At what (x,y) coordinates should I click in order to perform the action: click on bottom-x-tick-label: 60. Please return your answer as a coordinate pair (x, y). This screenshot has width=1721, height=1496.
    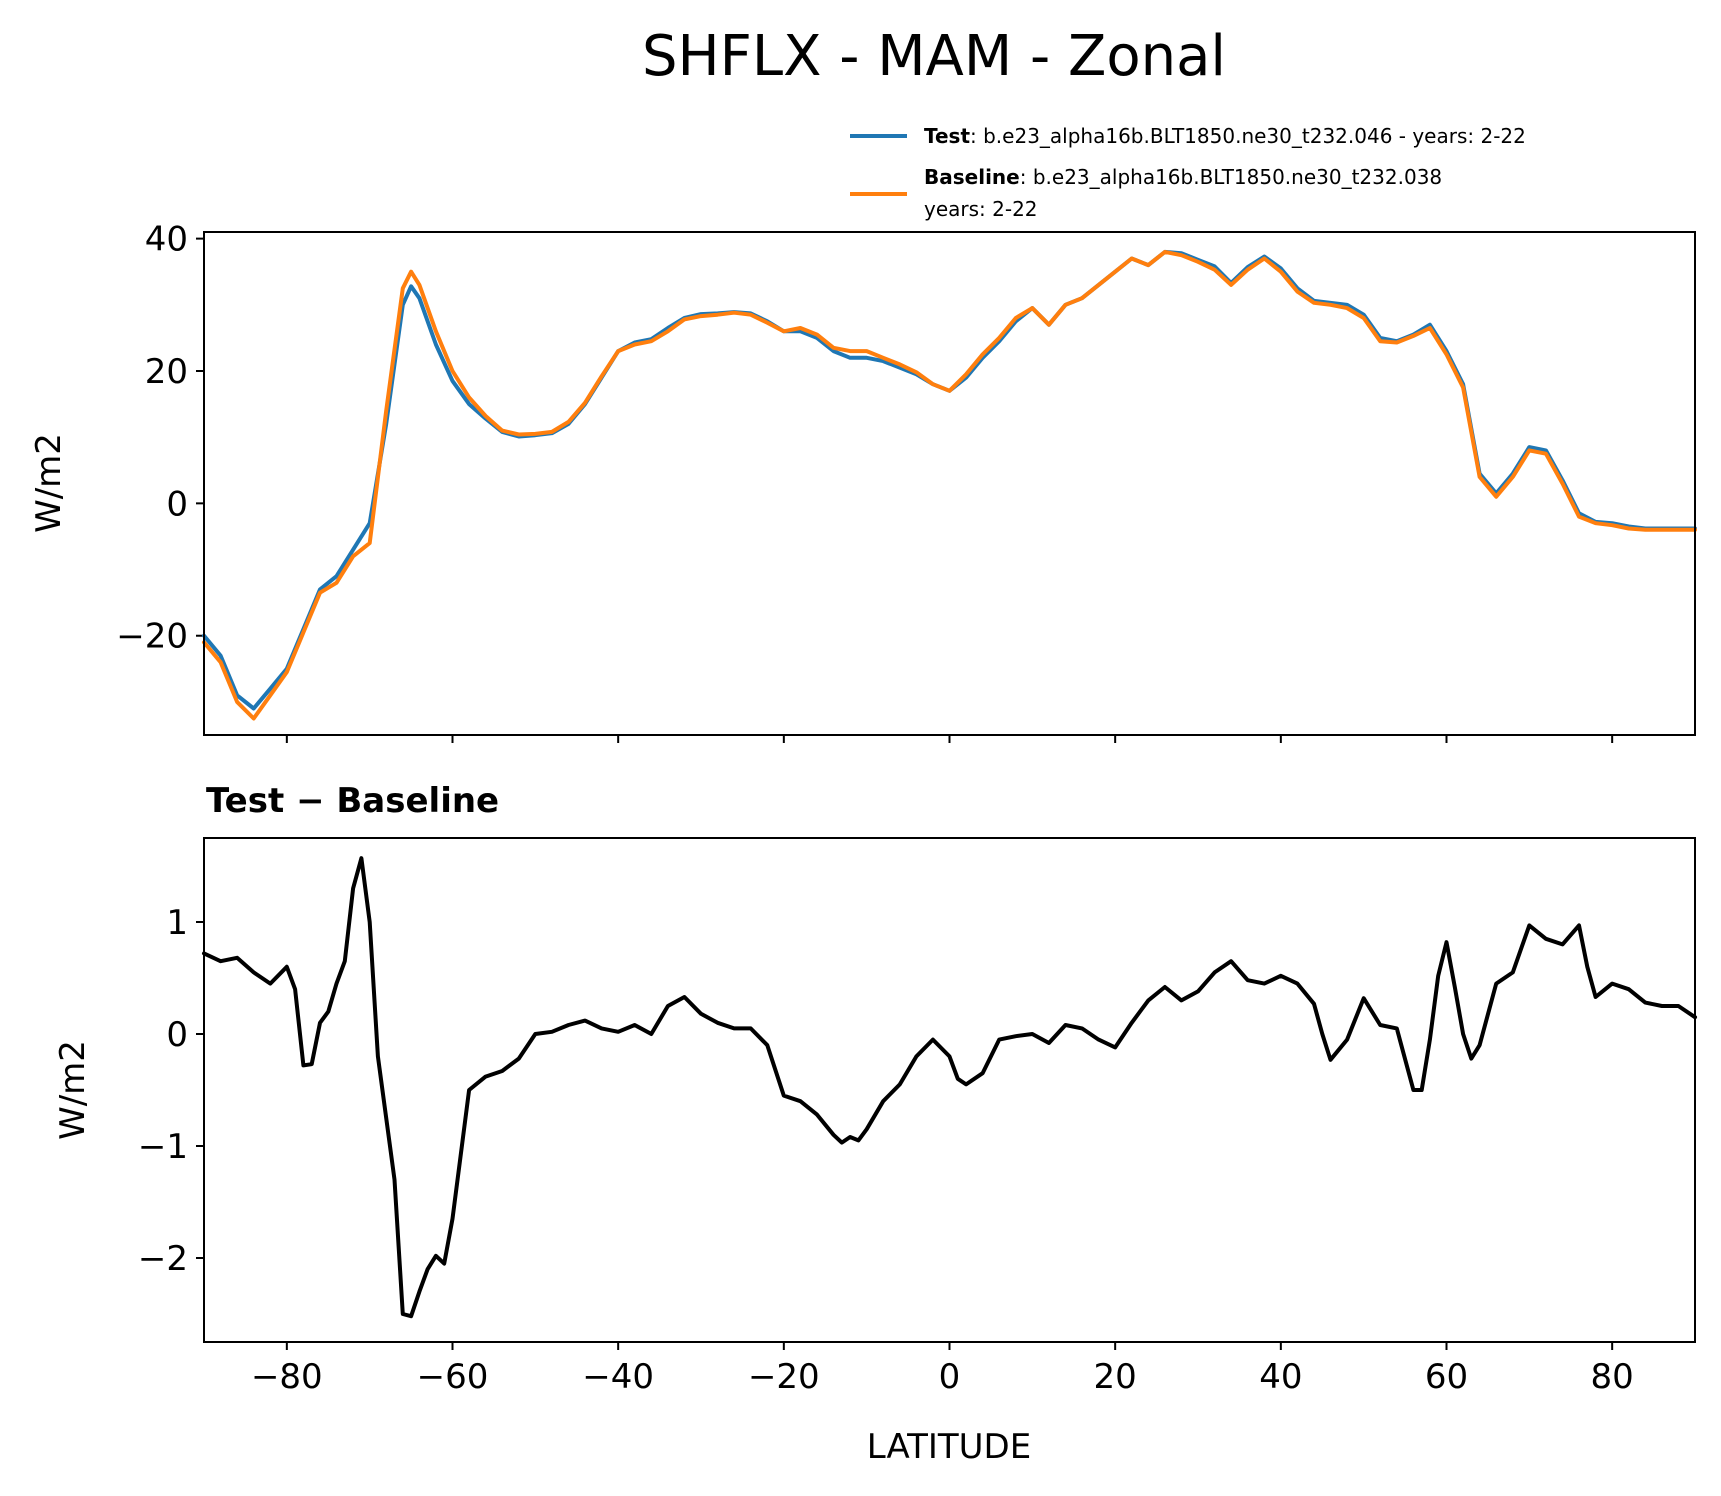
    Looking at the image, I should click on (1446, 1377).